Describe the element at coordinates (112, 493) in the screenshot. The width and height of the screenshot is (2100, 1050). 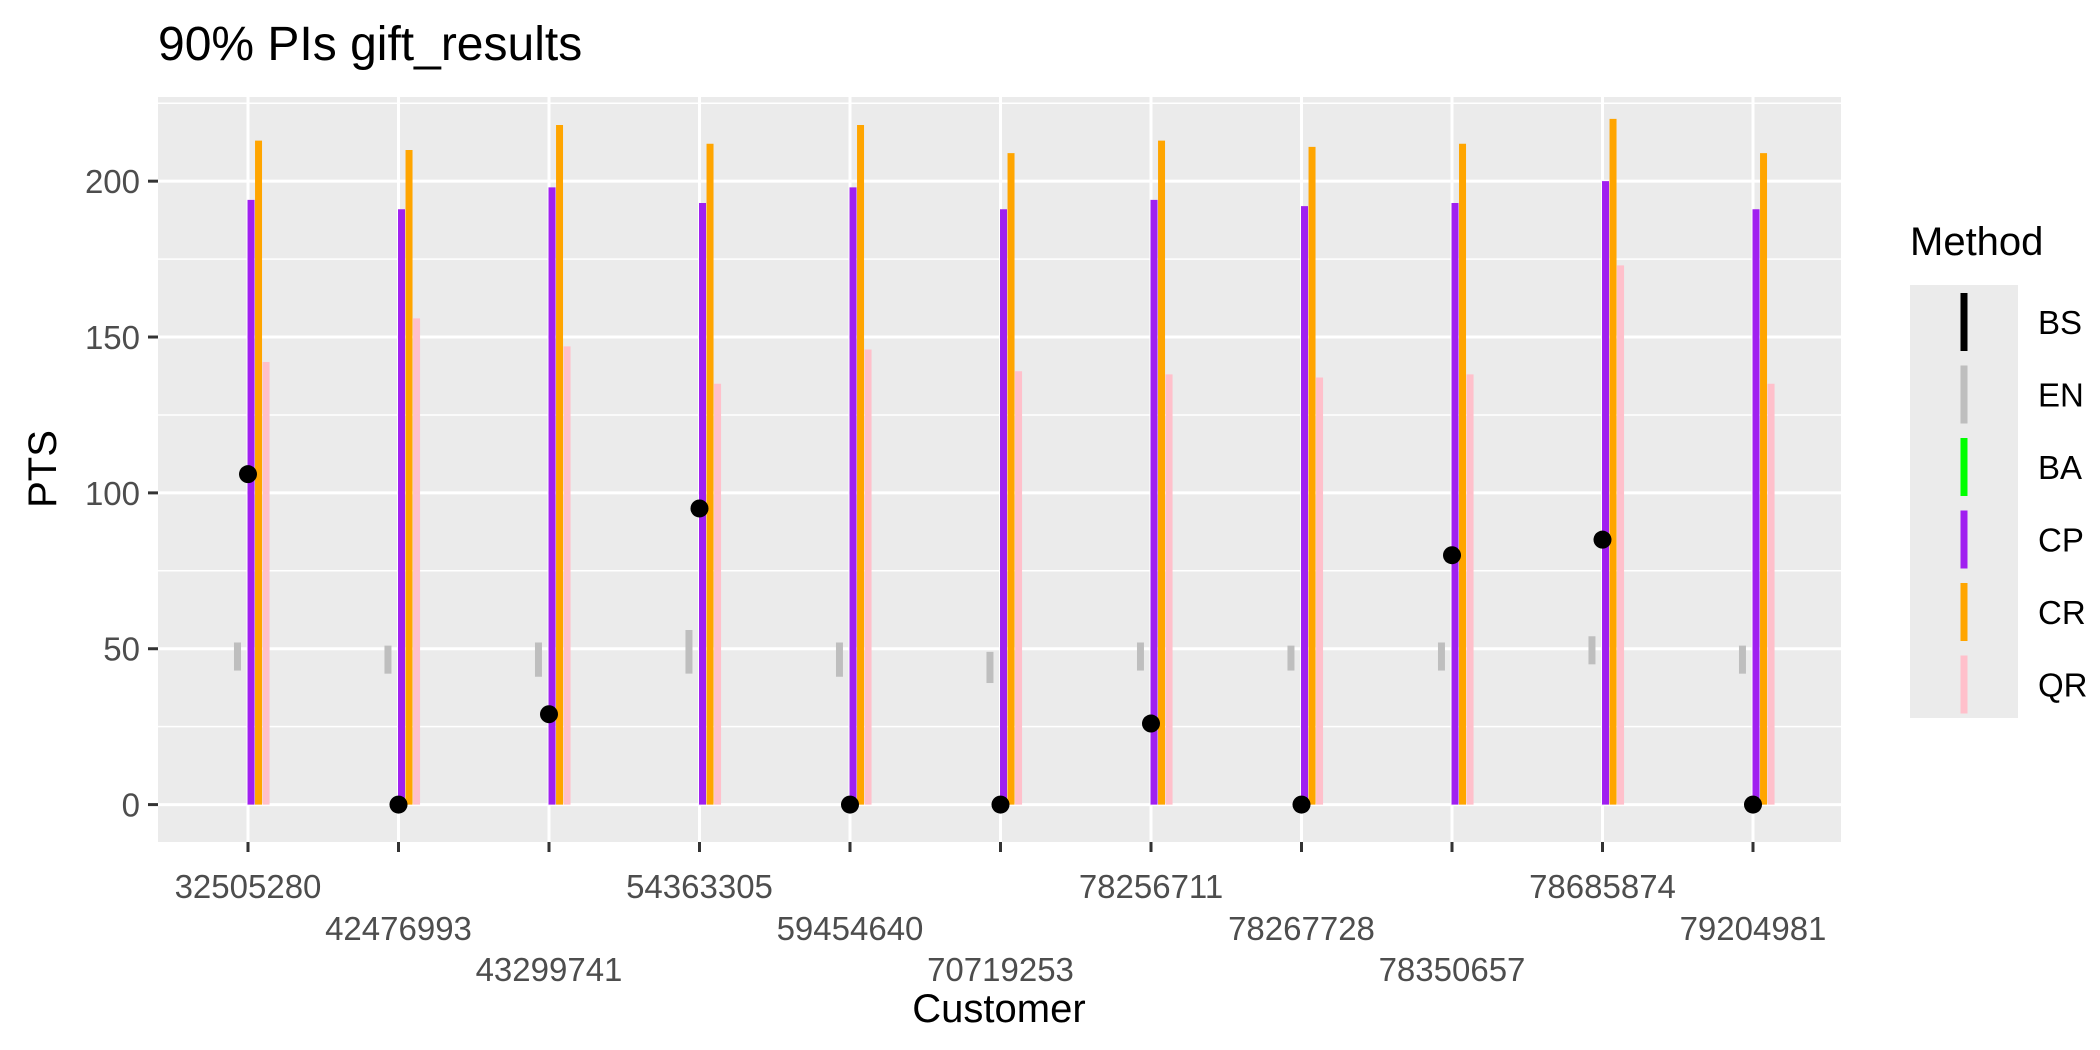
I see `y-tick-label: 100` at that location.